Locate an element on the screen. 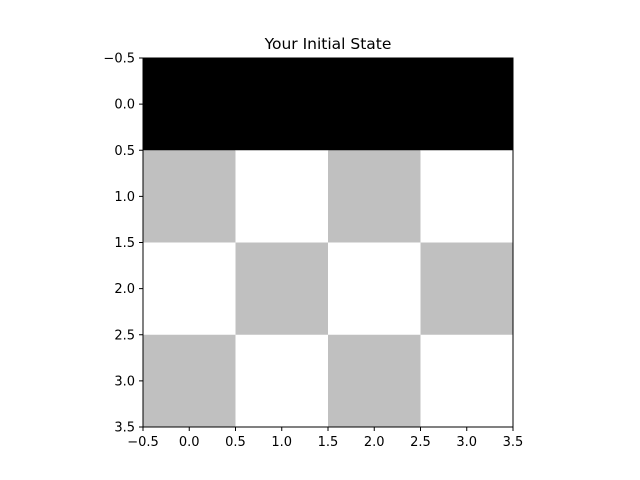 The image size is (640, 480). heatmap-cell-r3-c0 is located at coordinates (189, 381).